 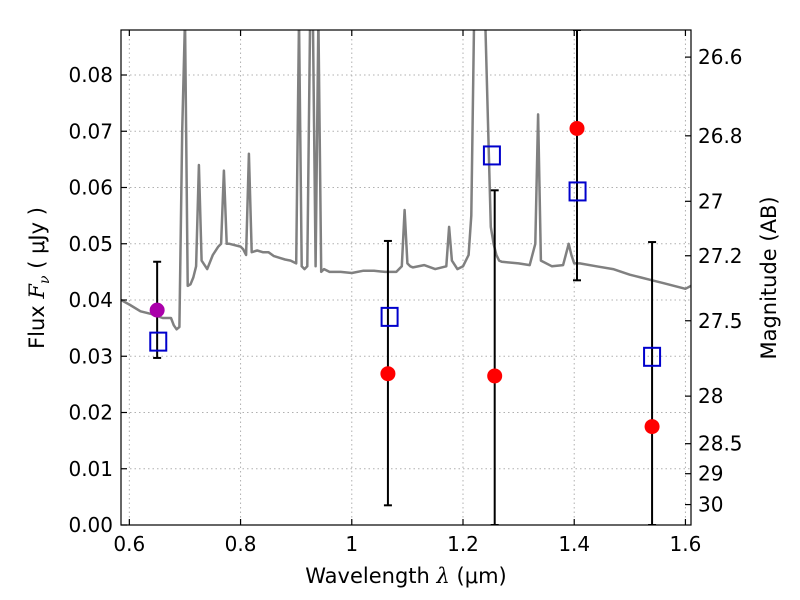 I want to click on y-tick-label: 0.03, so click(x=90, y=356).